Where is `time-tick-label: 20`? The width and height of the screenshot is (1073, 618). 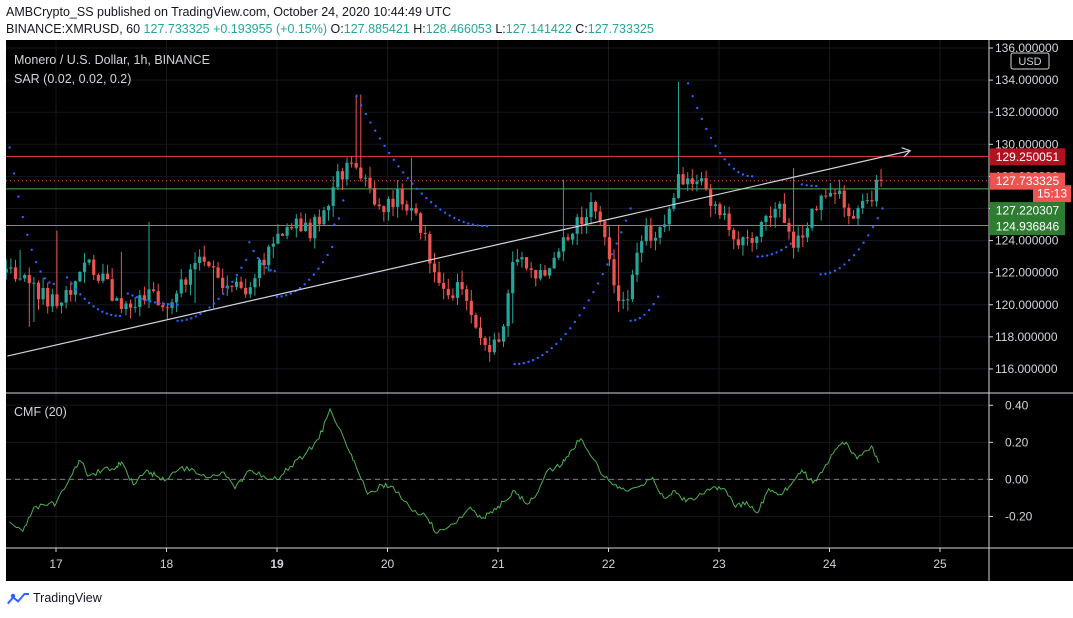 time-tick-label: 20 is located at coordinates (388, 564).